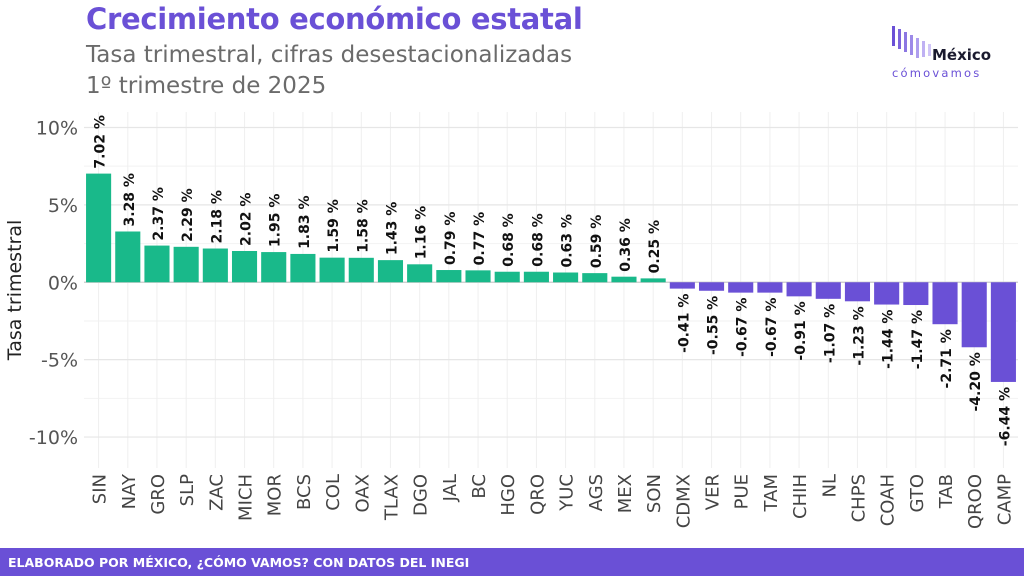 The image size is (1024, 576). I want to click on x-tick-label: ZAC, so click(216, 492).